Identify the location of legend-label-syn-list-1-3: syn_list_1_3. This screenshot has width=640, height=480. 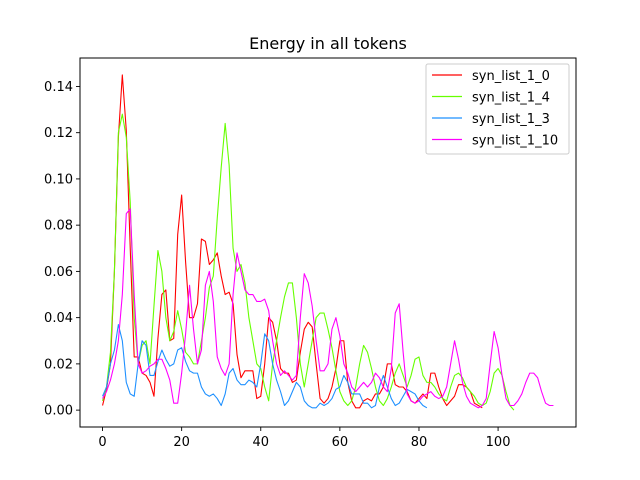
(511, 119).